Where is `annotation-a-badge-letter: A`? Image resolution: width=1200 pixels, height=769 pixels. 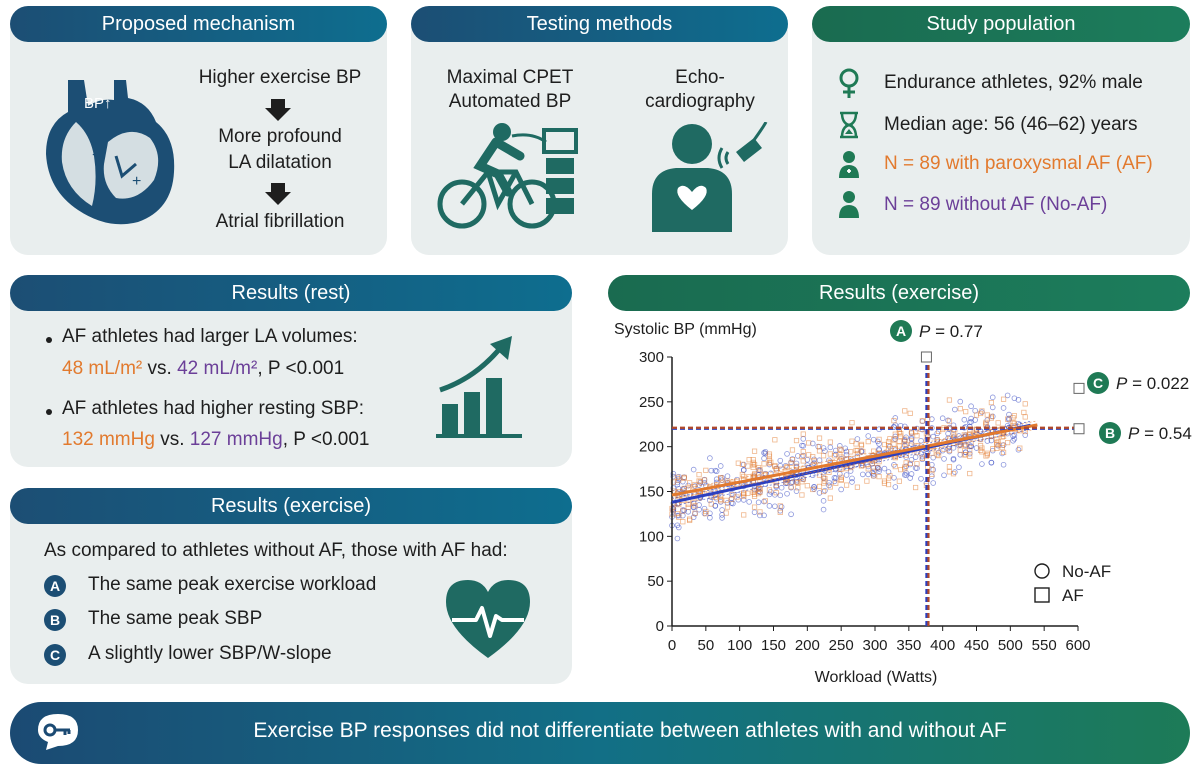 annotation-a-badge-letter: A is located at coordinates (901, 331).